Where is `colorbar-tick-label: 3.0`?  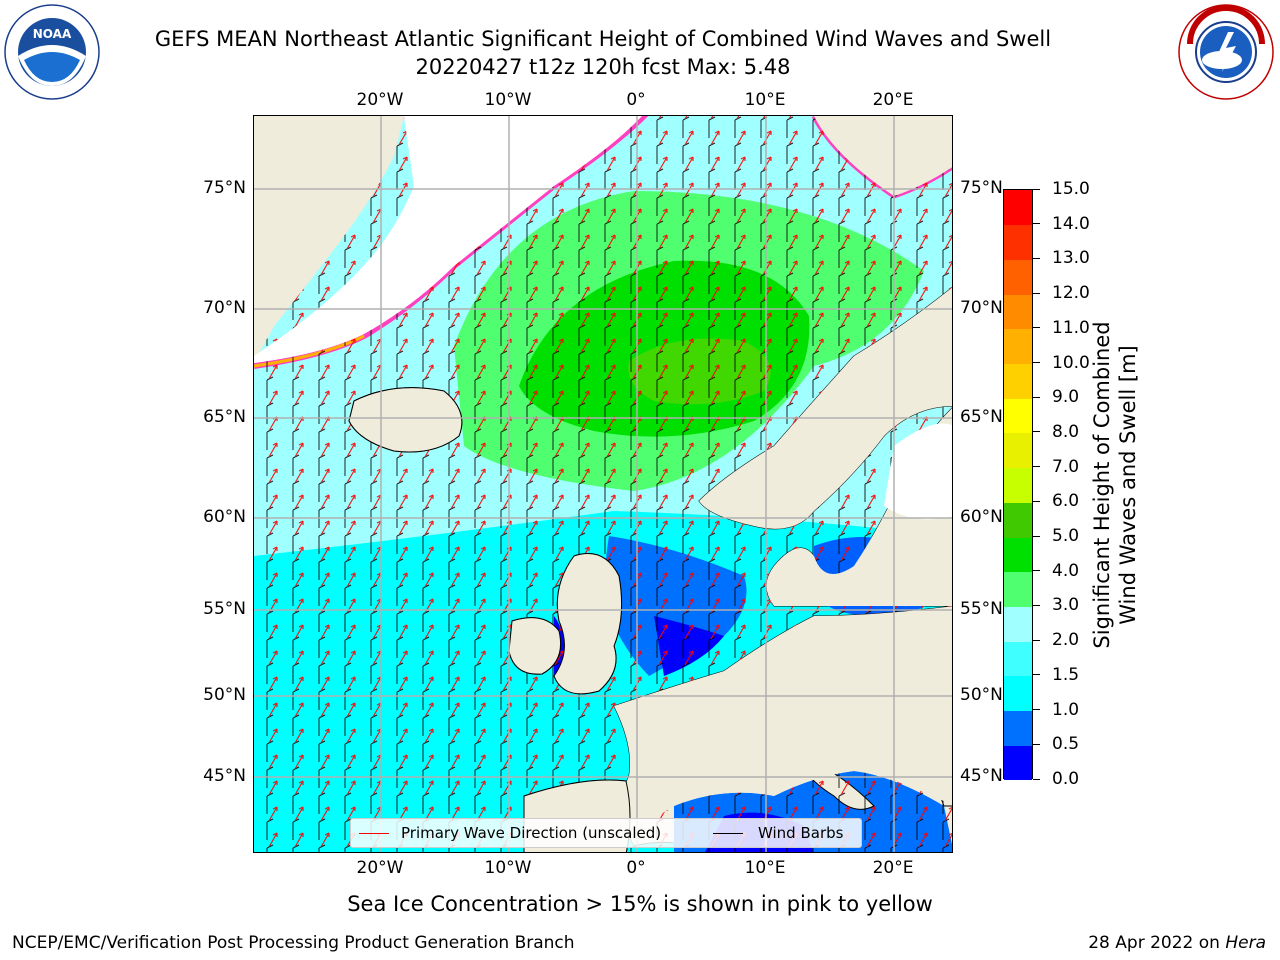 colorbar-tick-label: 3.0 is located at coordinates (1066, 605).